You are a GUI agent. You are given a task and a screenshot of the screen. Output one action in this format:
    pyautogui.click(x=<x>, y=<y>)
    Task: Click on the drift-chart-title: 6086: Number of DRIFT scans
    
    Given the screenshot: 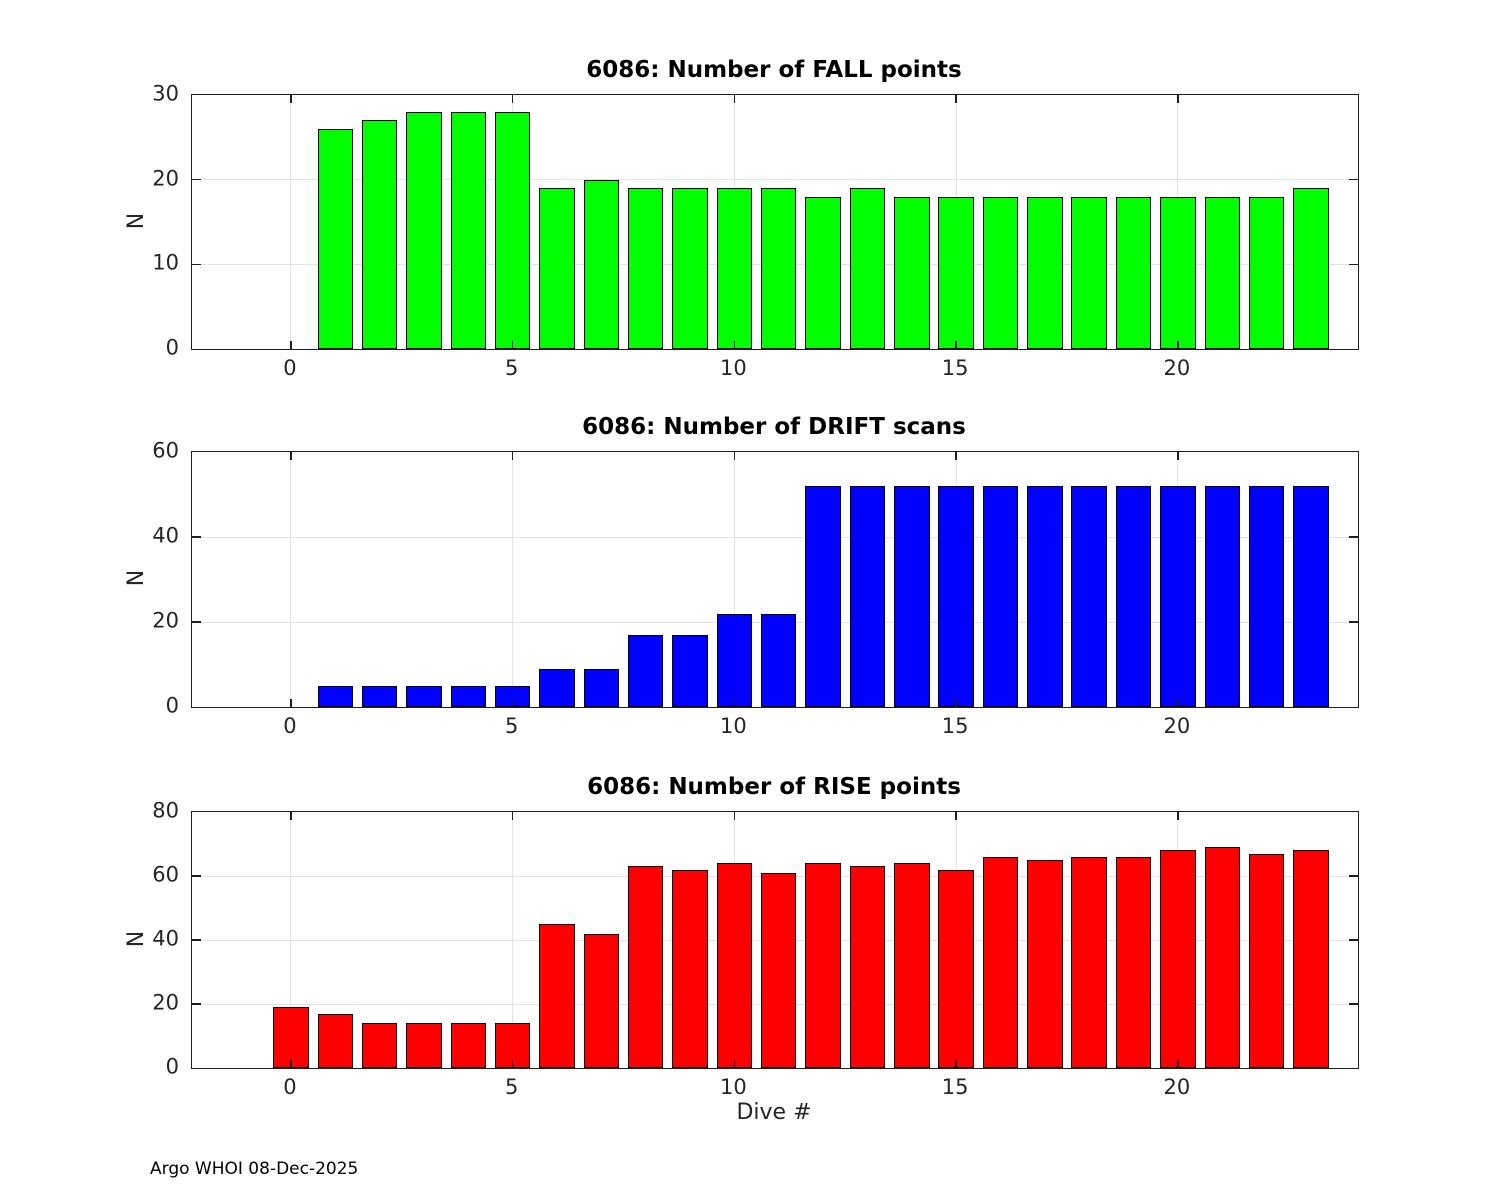 What is the action you would take?
    pyautogui.click(x=774, y=427)
    